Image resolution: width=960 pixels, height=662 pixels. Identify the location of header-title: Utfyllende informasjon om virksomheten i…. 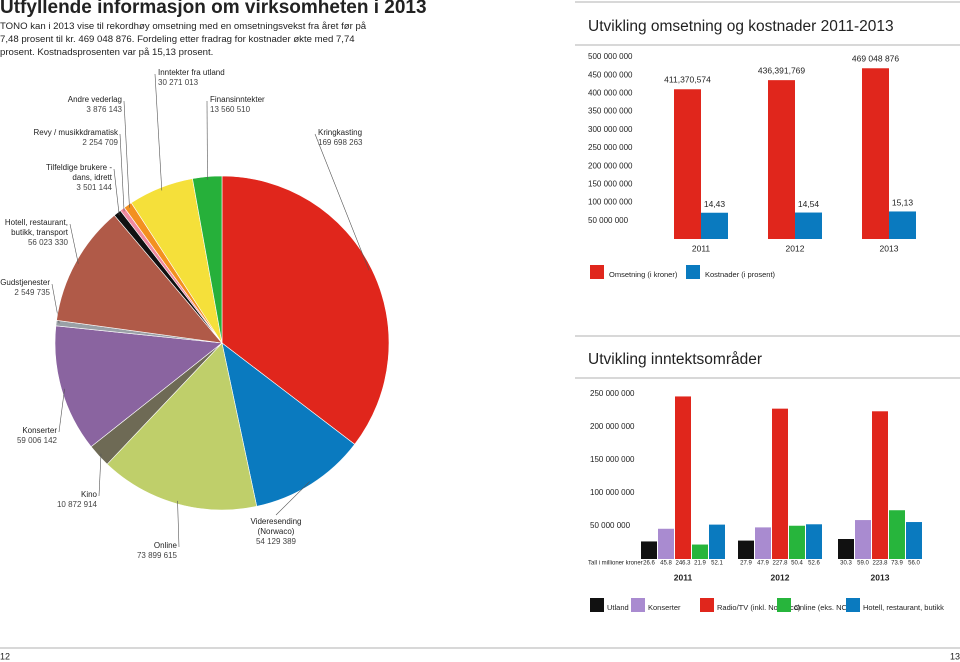
(213, 9).